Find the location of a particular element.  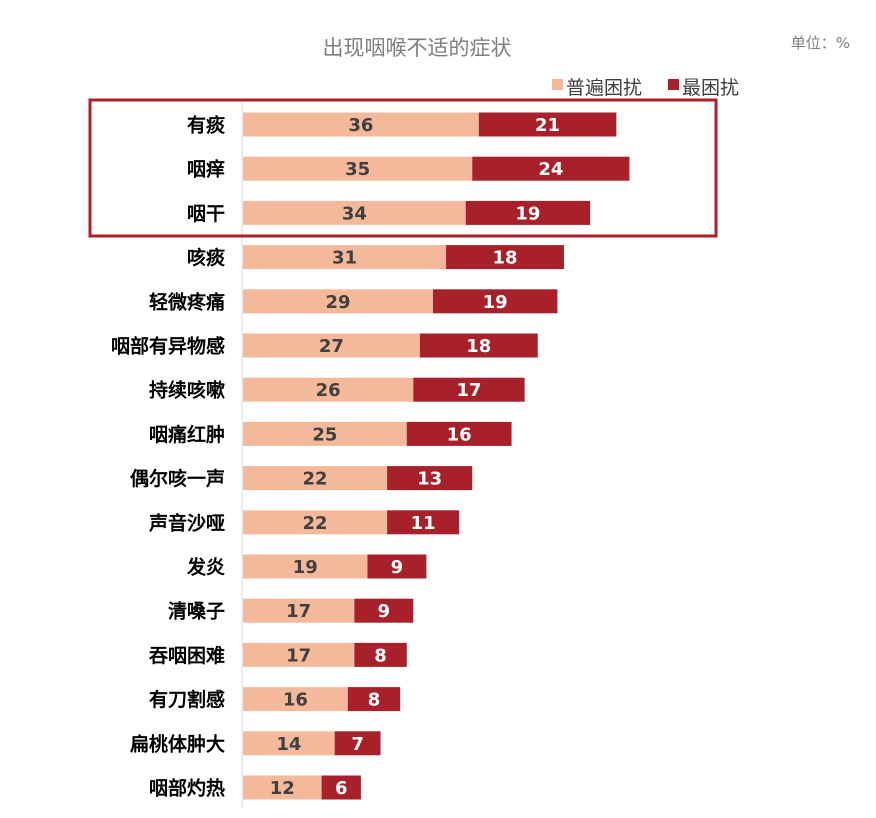

category-label: 咽部有异物感 is located at coordinates (168, 346).